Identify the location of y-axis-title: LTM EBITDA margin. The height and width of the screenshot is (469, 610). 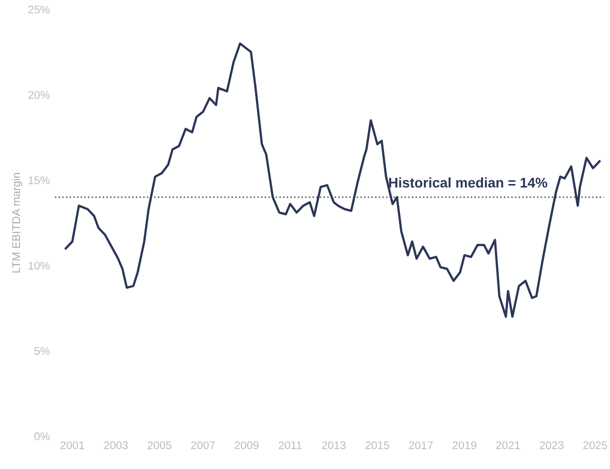
(17, 222).